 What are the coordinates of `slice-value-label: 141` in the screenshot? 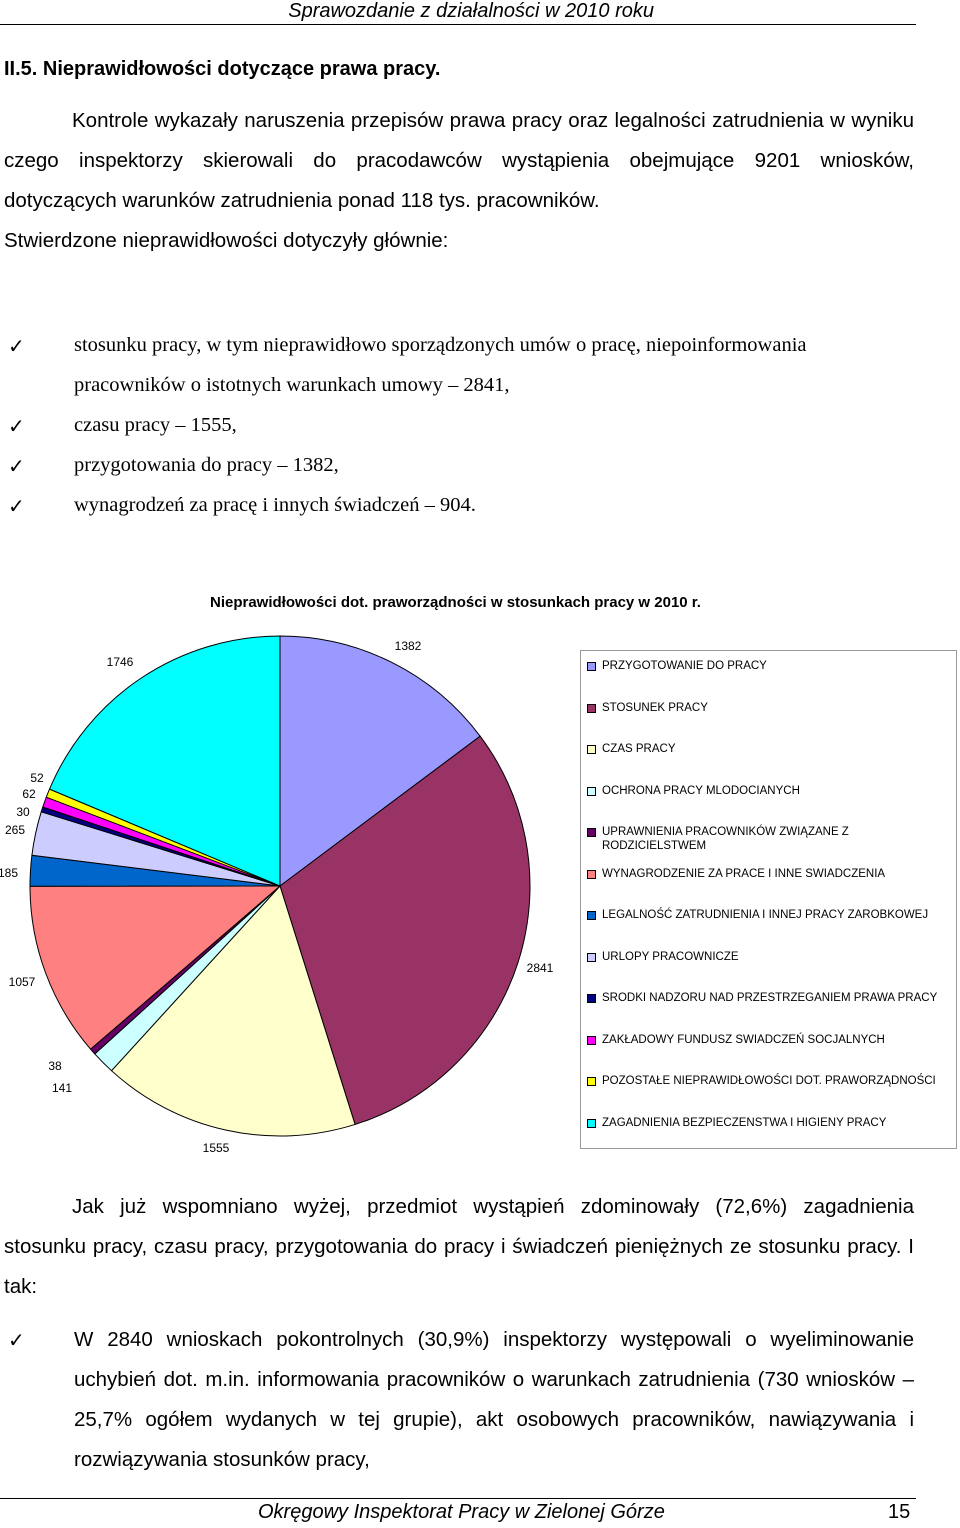 It's located at (62, 1088).